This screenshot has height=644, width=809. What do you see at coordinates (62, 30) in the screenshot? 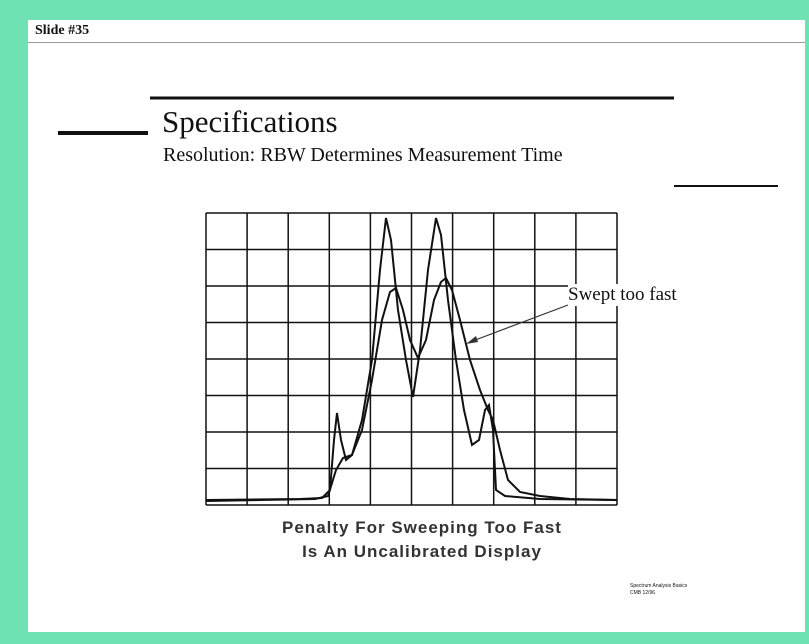
I see `slide-label: Slide #35` at bounding box center [62, 30].